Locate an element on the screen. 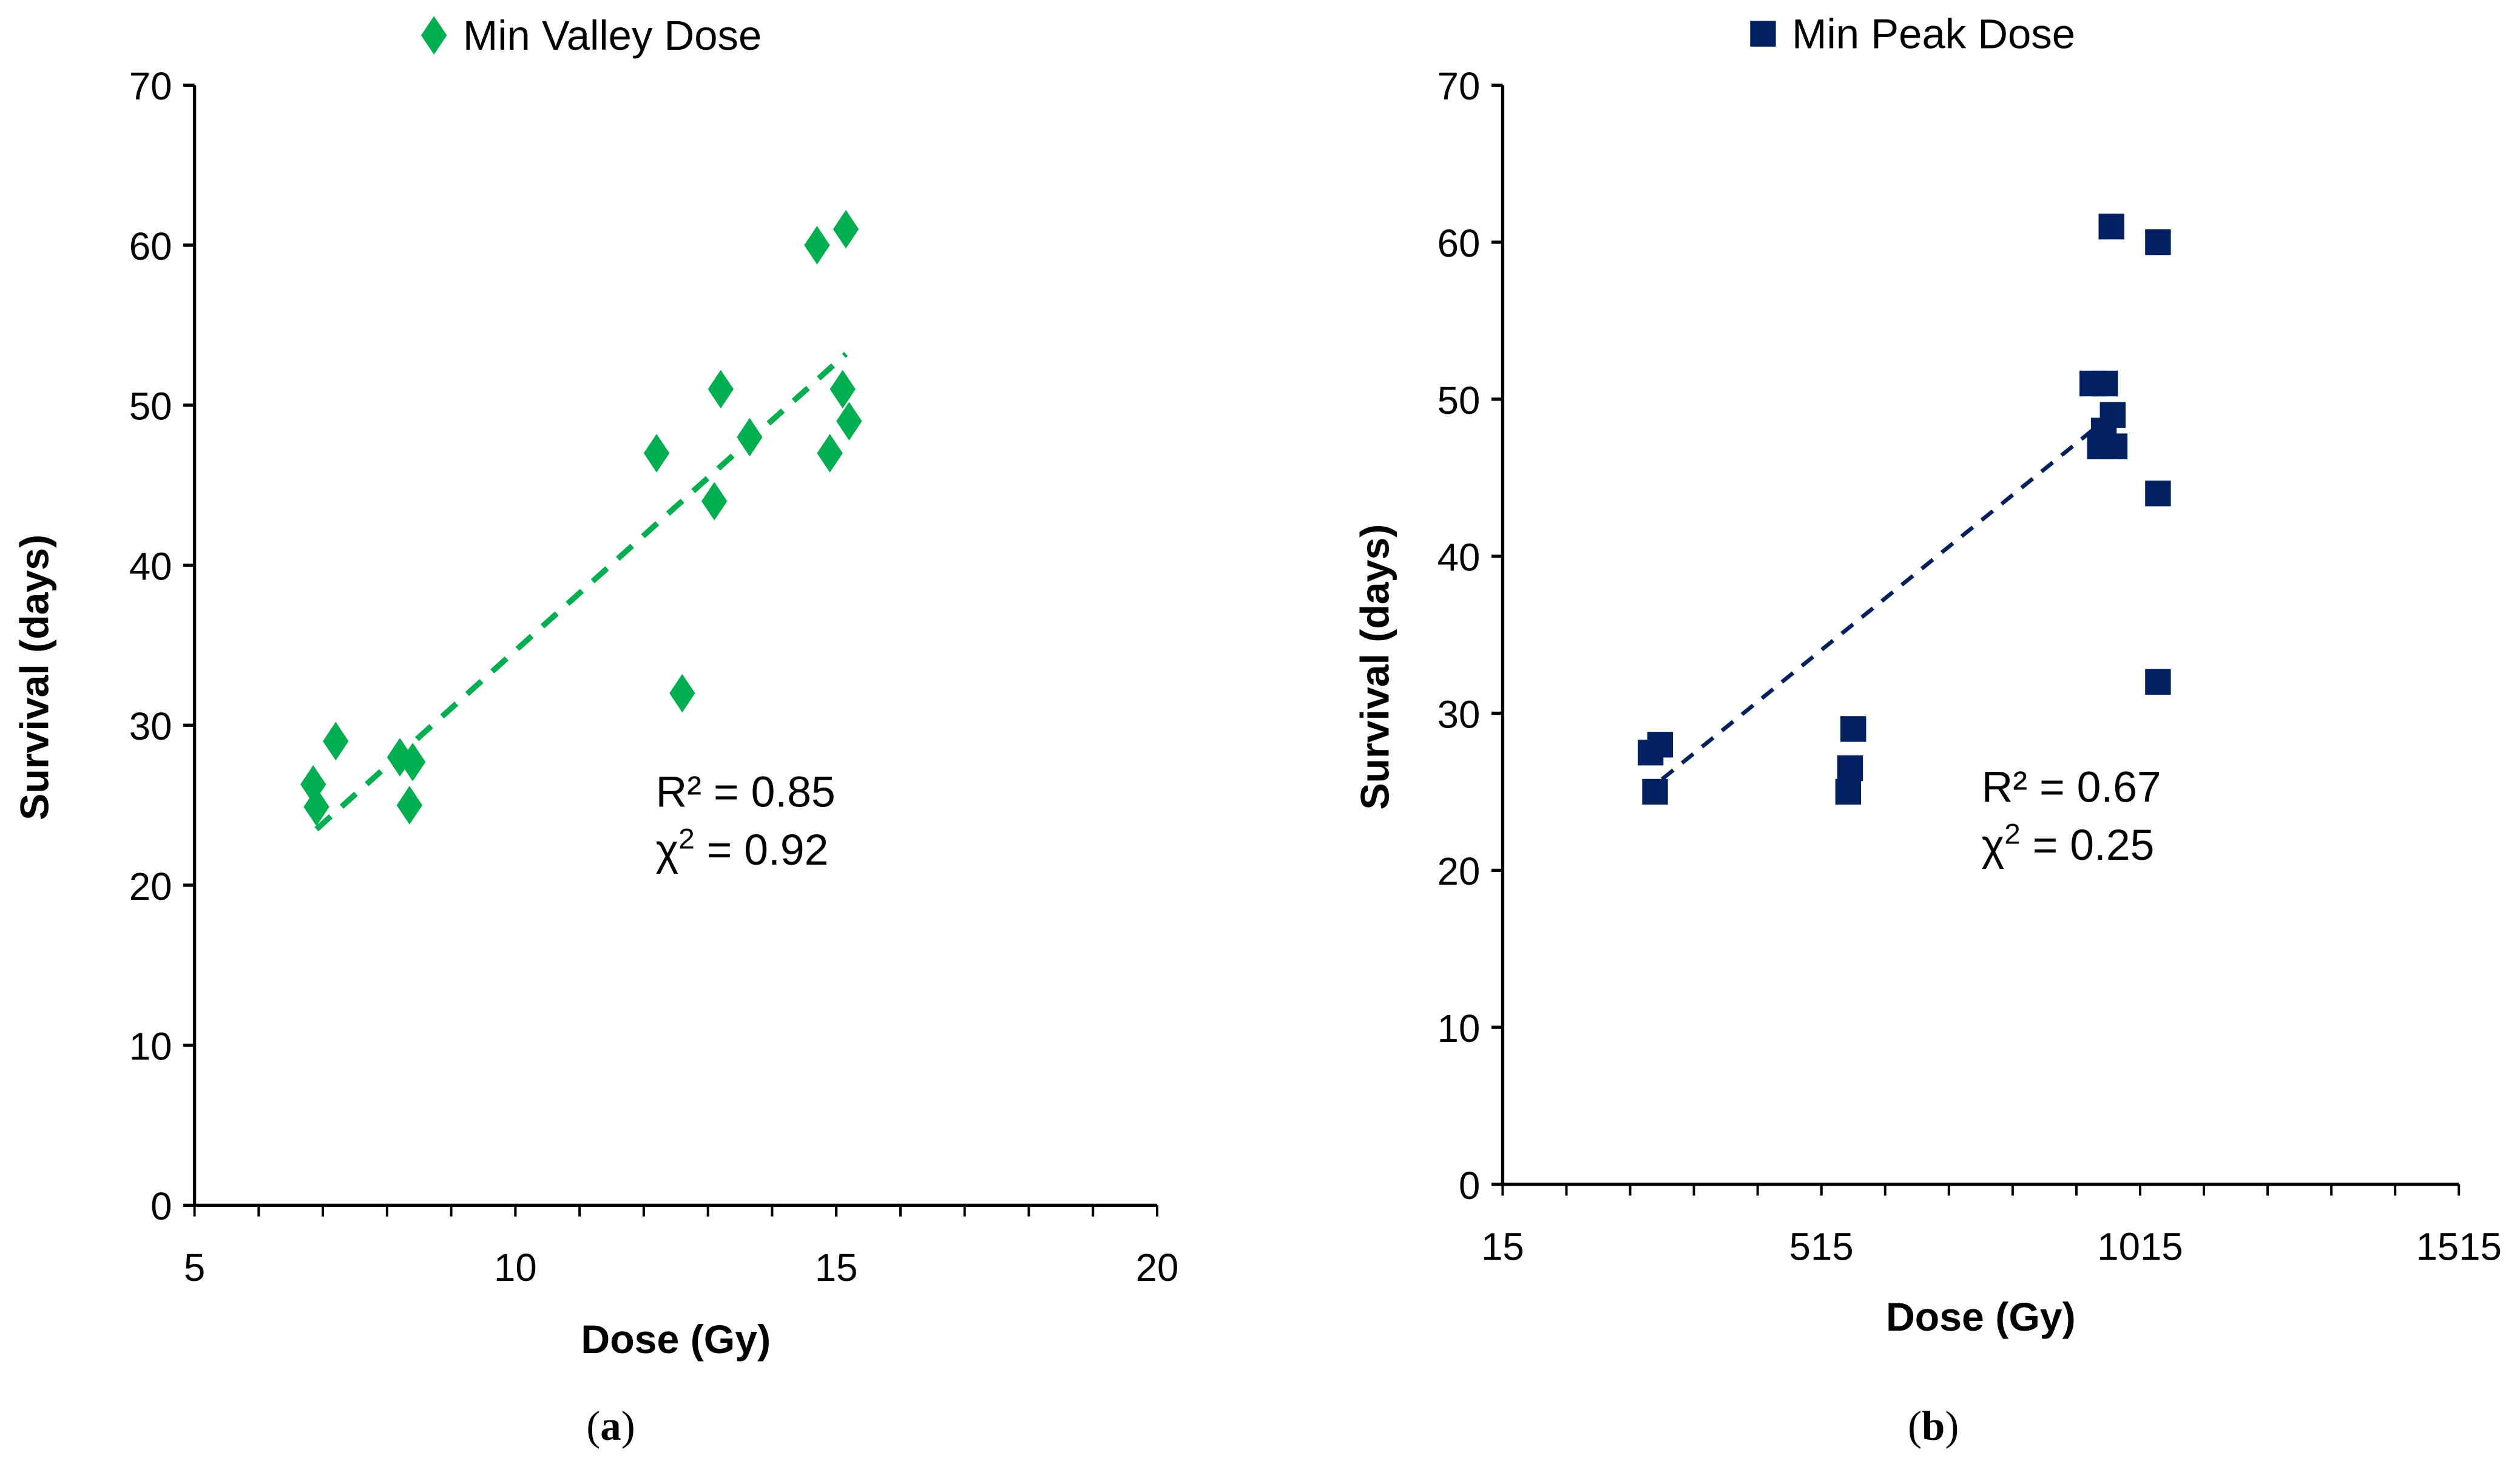 The width and height of the screenshot is (2520, 1472). panel-caption: (a) is located at coordinates (610, 1426).